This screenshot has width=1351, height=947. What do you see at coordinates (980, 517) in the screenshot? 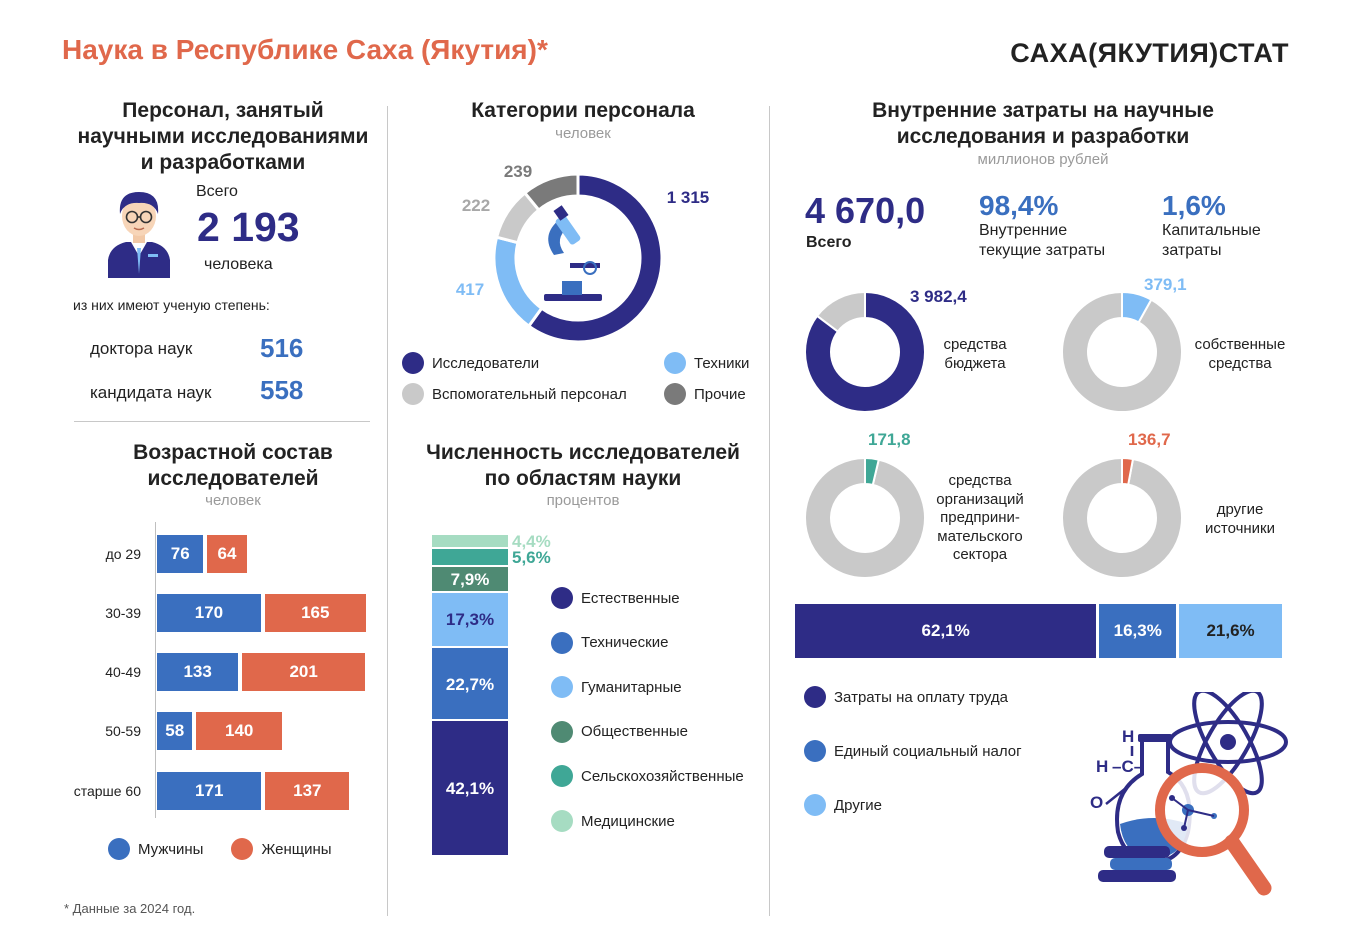
I see `business-funds-label-line-3: предприни-` at bounding box center [980, 517].